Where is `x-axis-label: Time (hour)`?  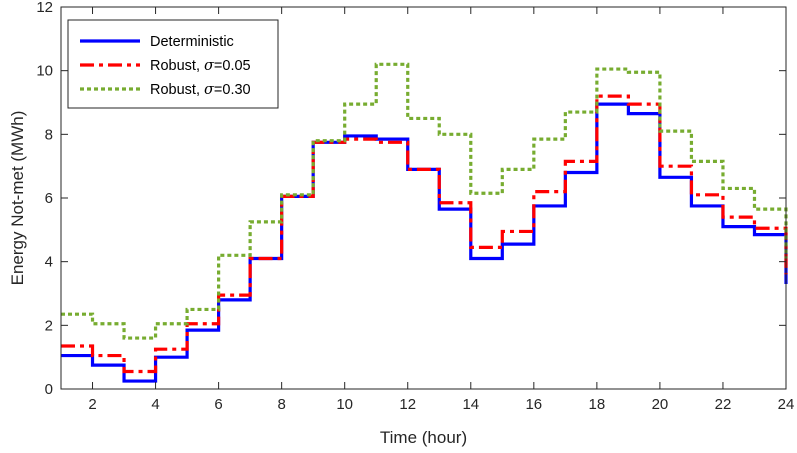
x-axis-label: Time (hour) is located at coordinates (423, 437).